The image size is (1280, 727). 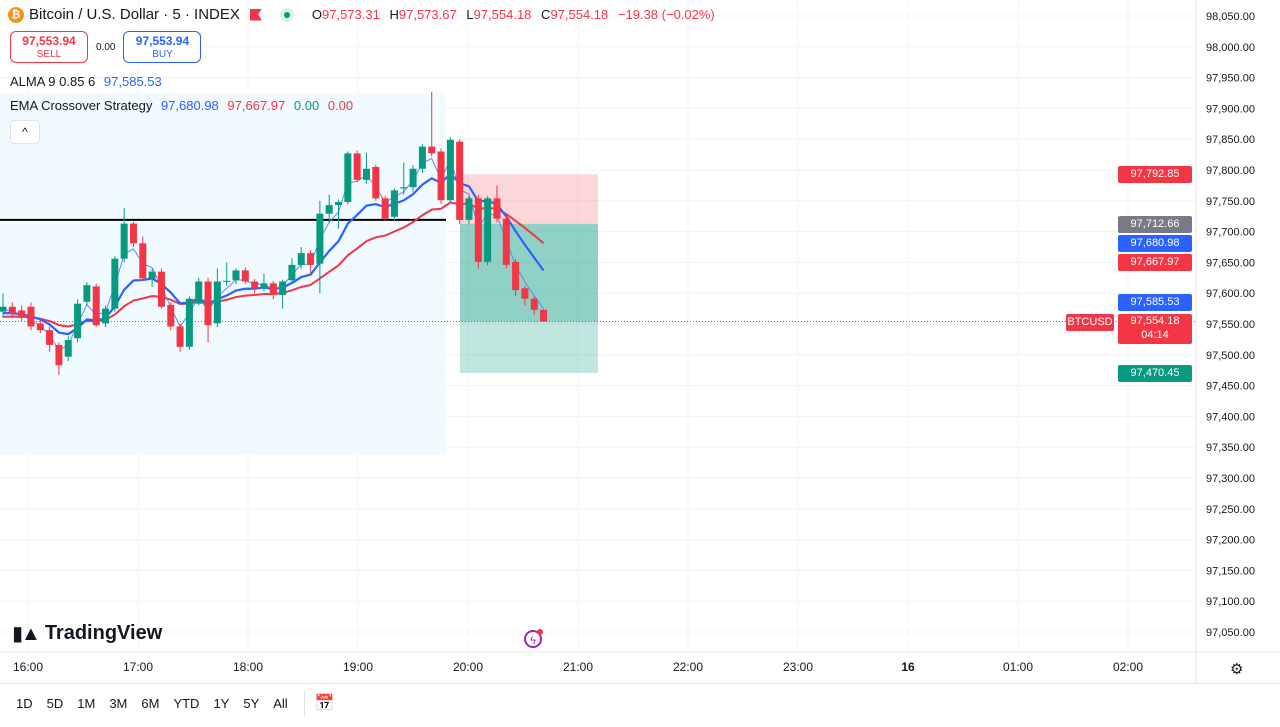 I want to click on position-filled-profit-zone, so click(x=529, y=272).